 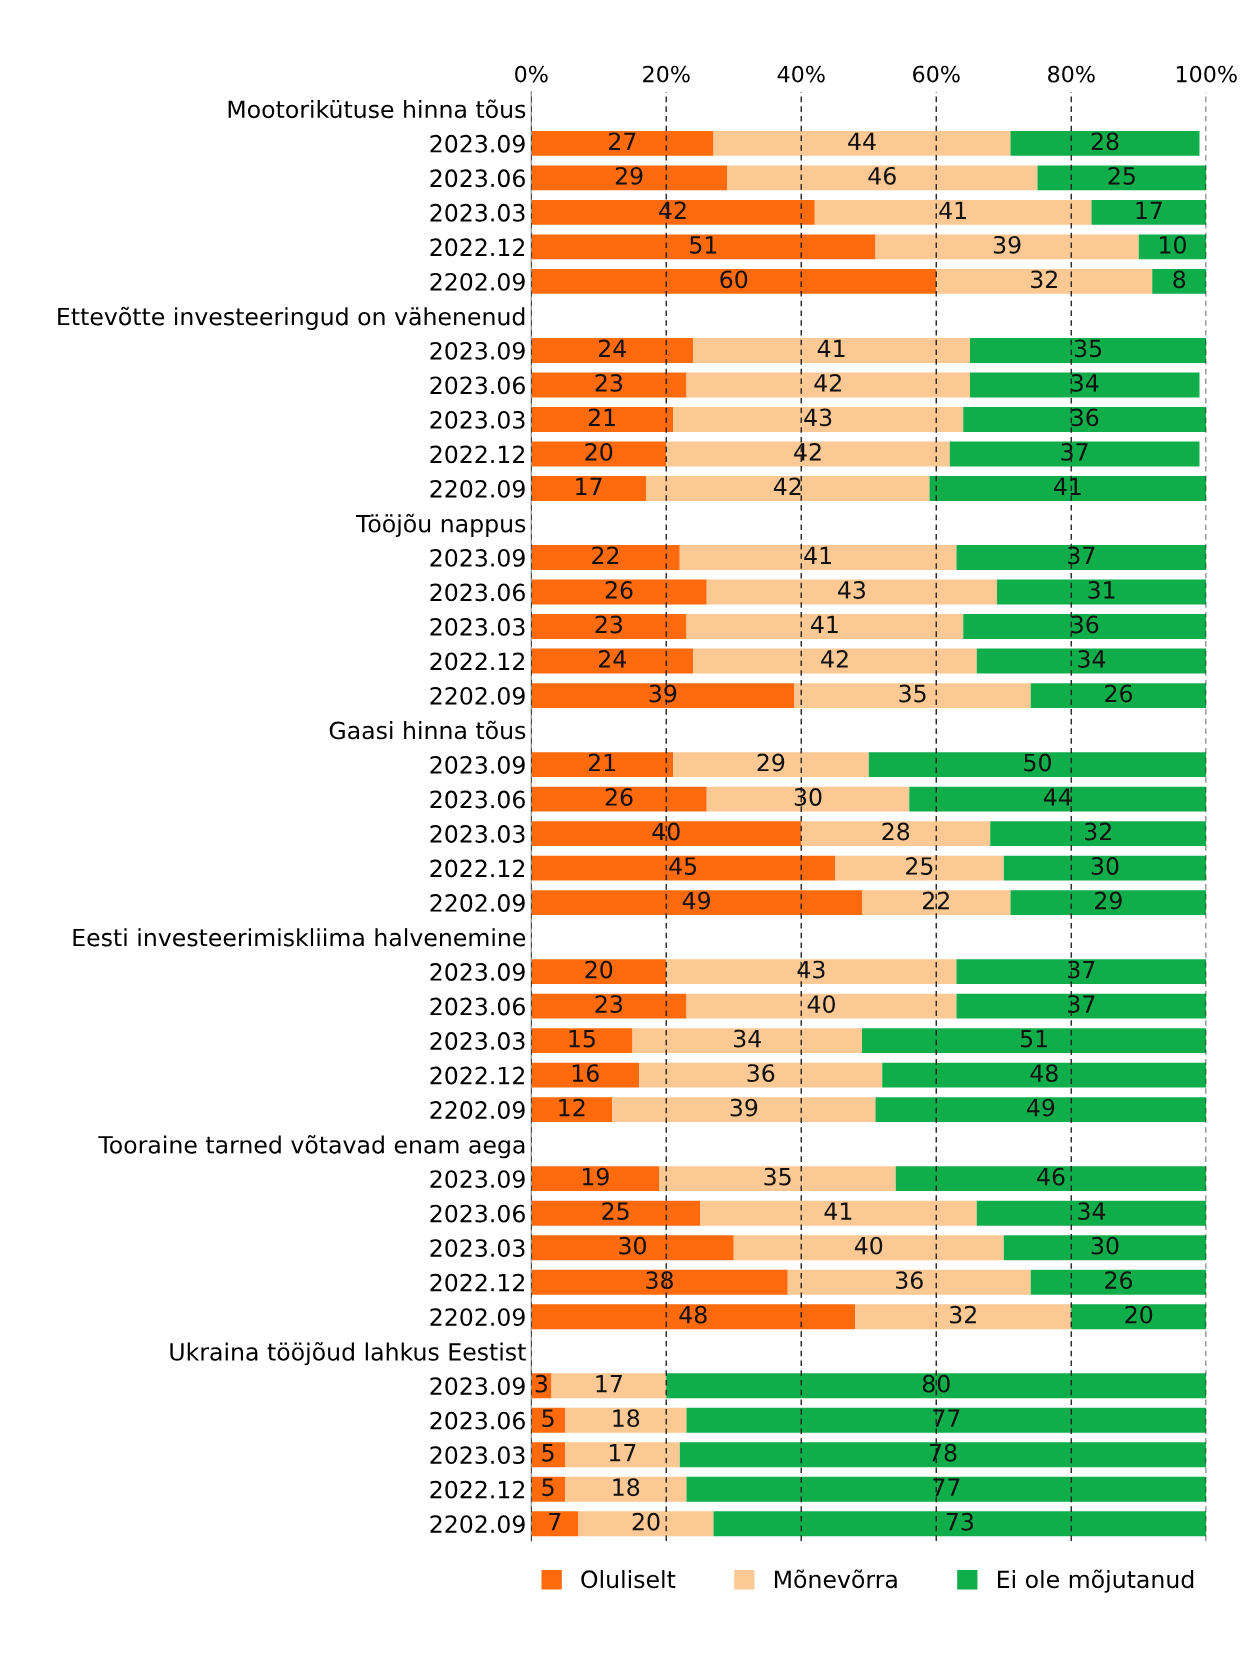 I want to click on data-label: 80, so click(x=936, y=1383).